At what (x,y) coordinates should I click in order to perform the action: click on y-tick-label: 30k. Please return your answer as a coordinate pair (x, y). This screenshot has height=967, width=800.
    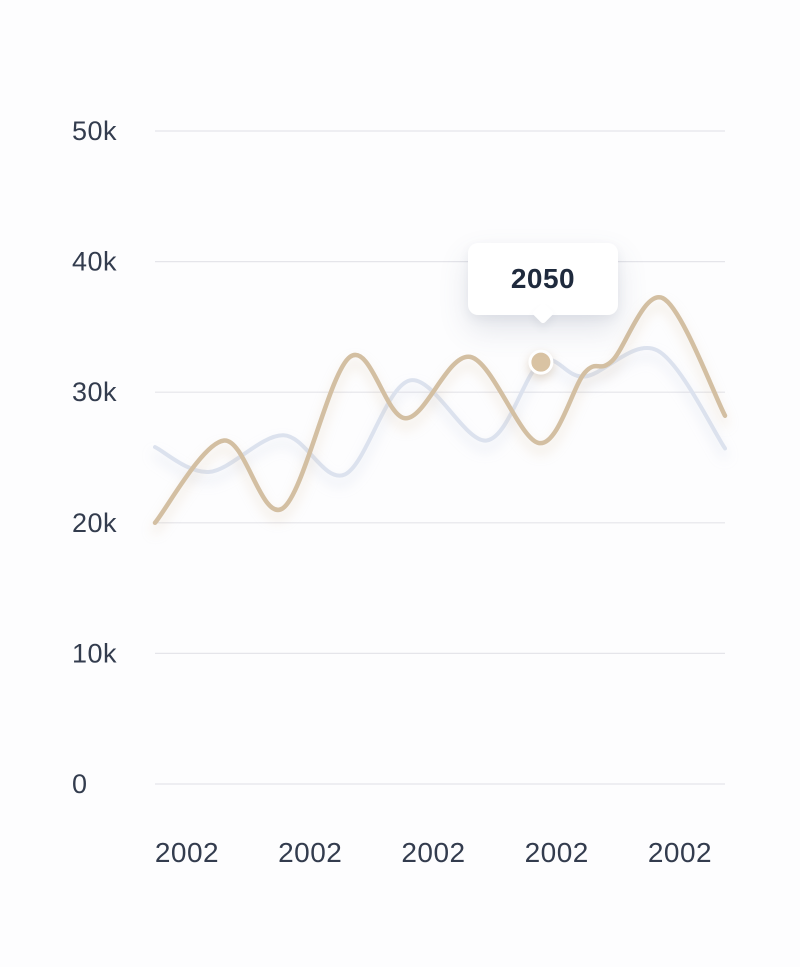
    Looking at the image, I should click on (94, 392).